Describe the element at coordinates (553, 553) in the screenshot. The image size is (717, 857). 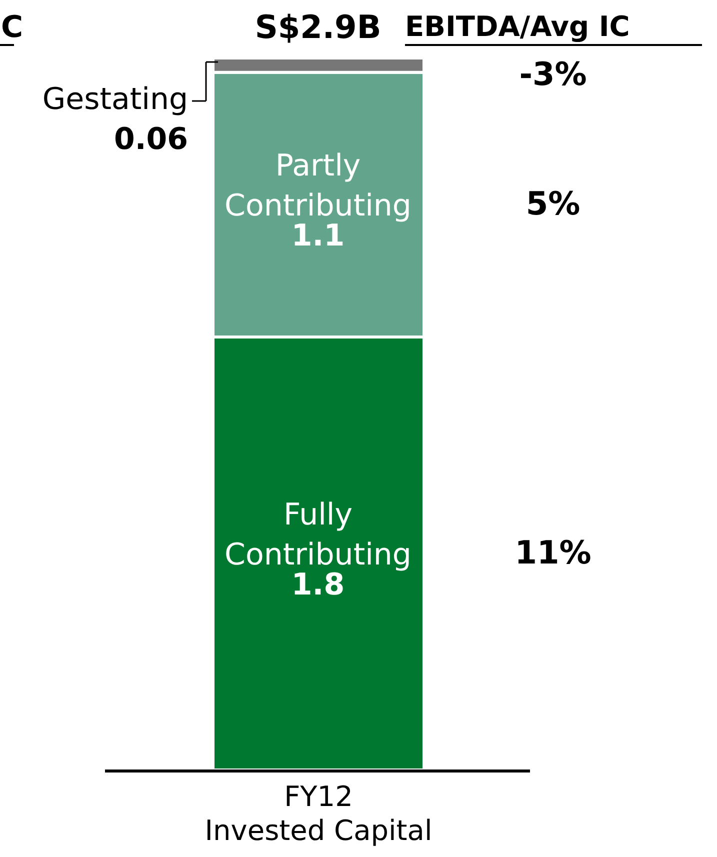
I see `text: 11%` at that location.